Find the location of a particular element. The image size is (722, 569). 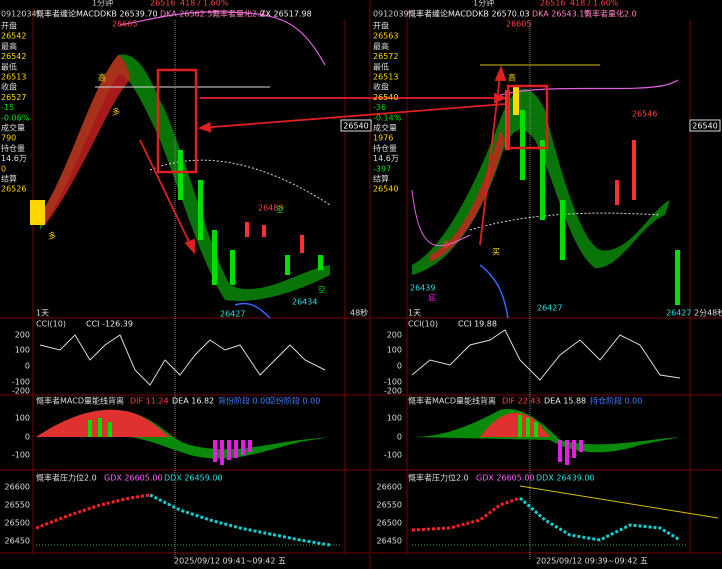

code: 0912034! is located at coordinates (20, 14).